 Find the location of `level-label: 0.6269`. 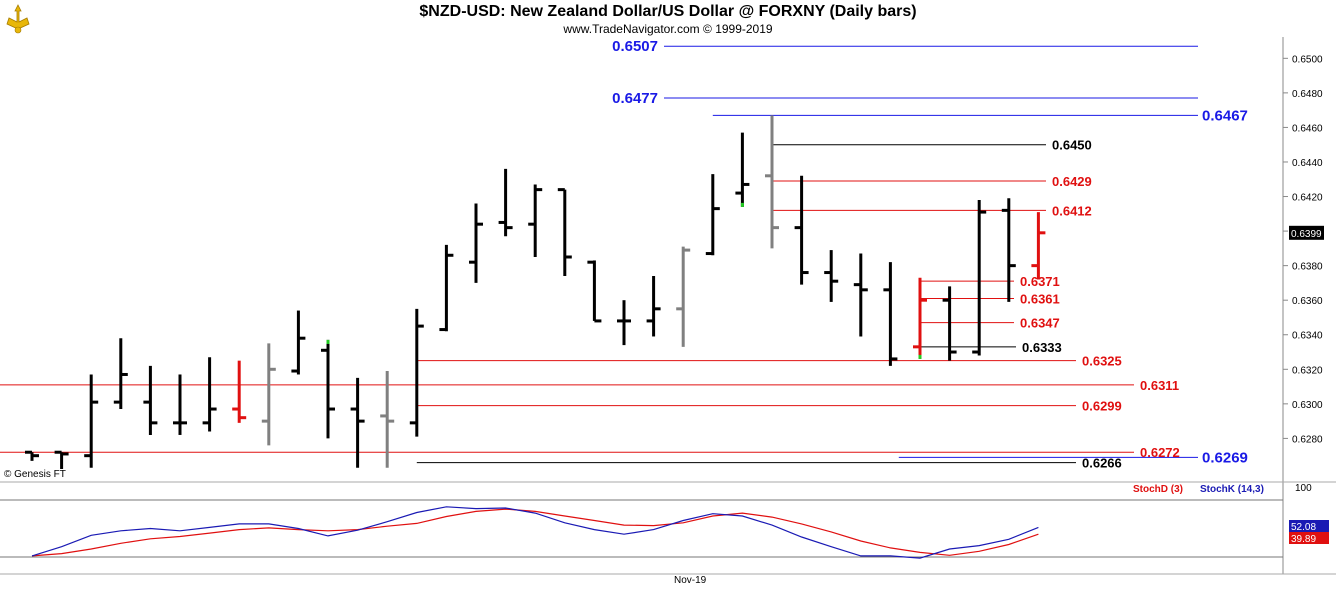

level-label: 0.6269 is located at coordinates (1225, 457).